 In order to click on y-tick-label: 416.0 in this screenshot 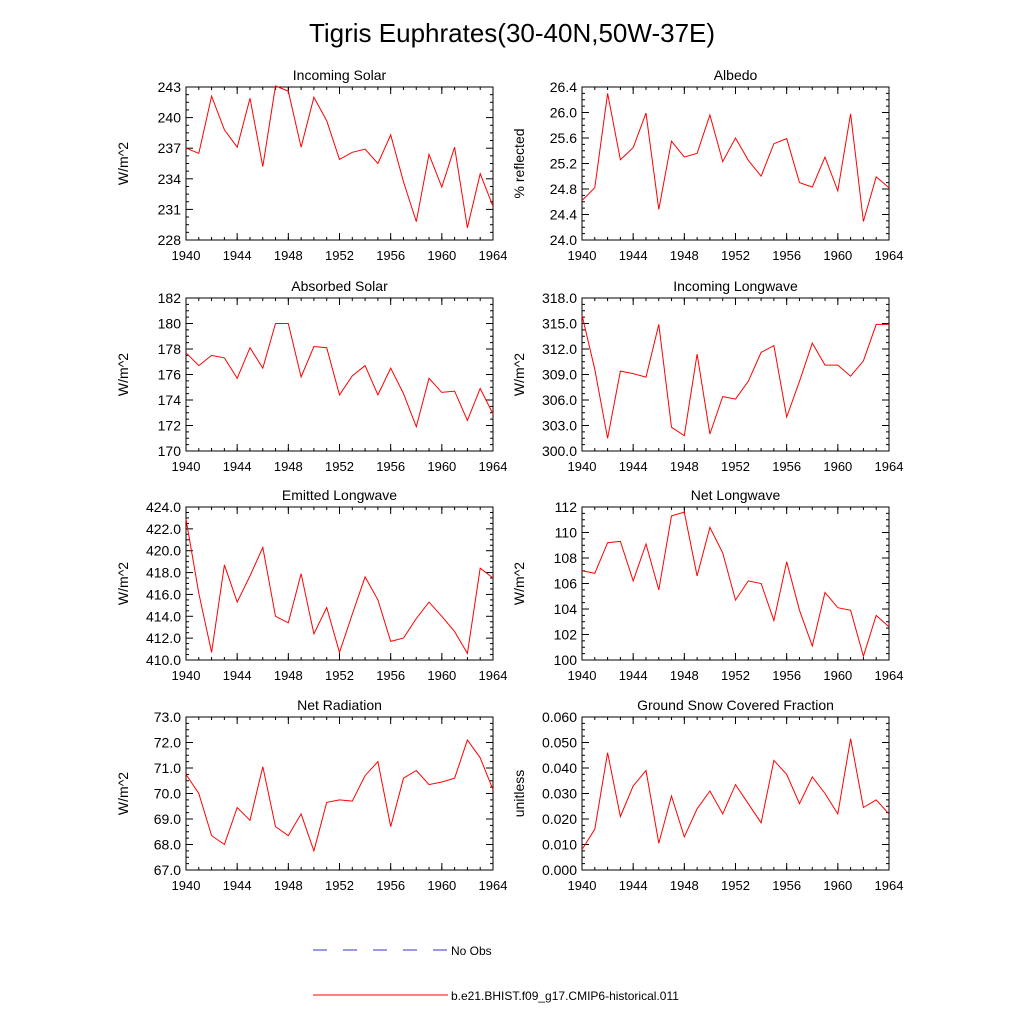, I will do `click(163, 594)`.